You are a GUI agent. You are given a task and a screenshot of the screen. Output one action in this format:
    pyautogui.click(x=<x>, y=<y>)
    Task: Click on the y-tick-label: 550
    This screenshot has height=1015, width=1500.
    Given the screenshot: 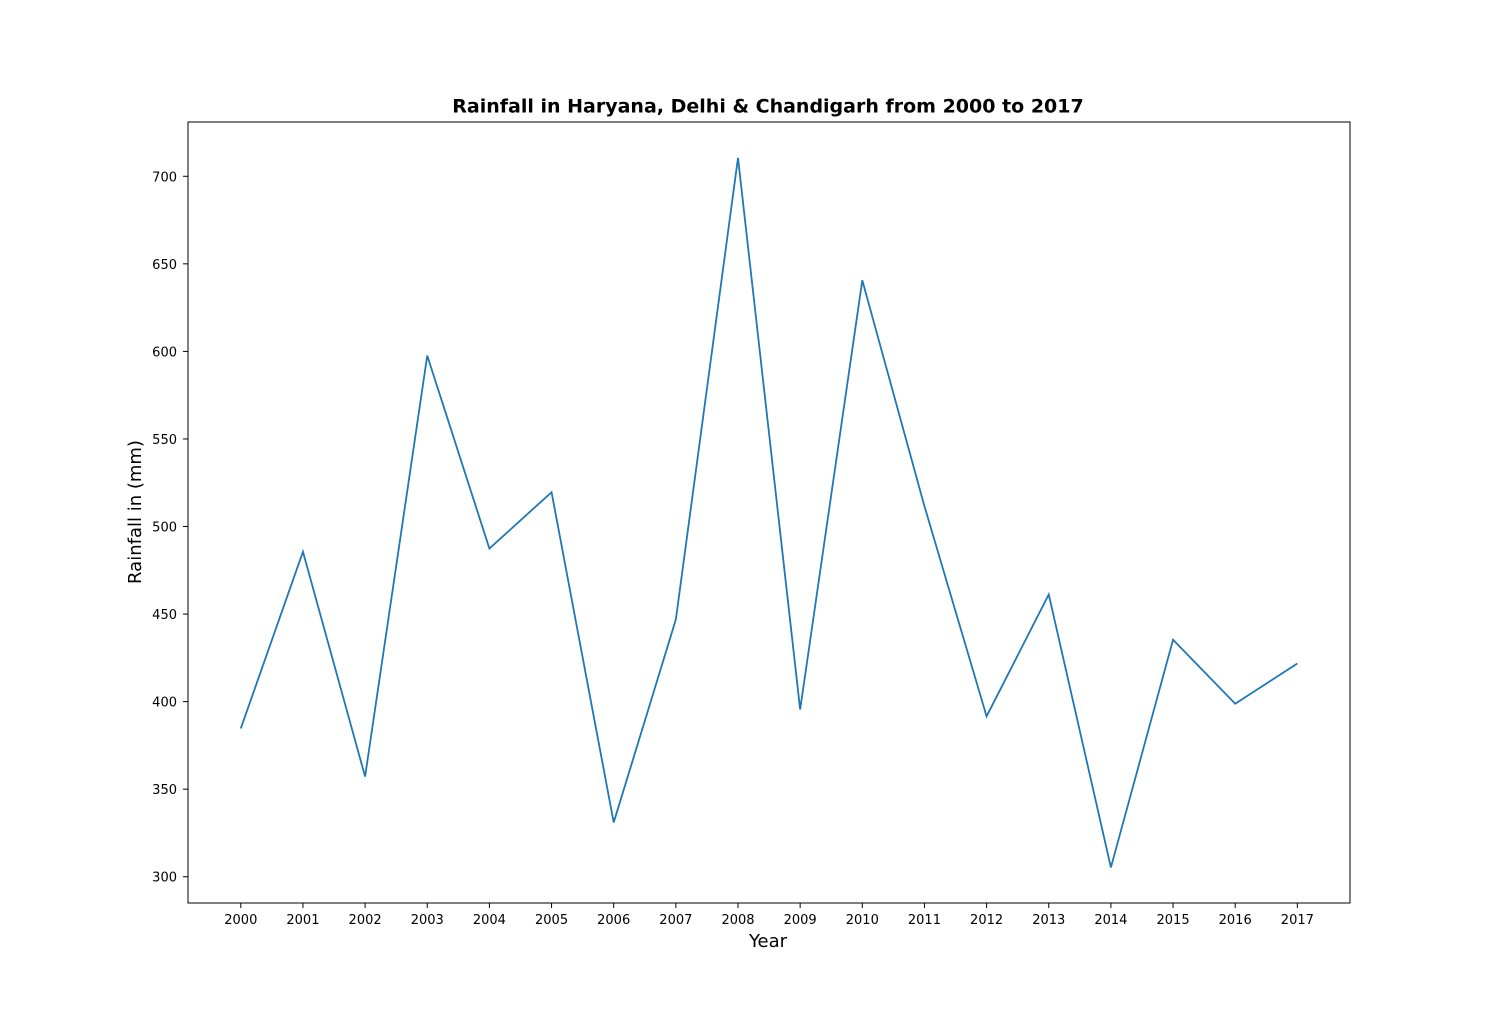 What is the action you would take?
    pyautogui.click(x=164, y=440)
    